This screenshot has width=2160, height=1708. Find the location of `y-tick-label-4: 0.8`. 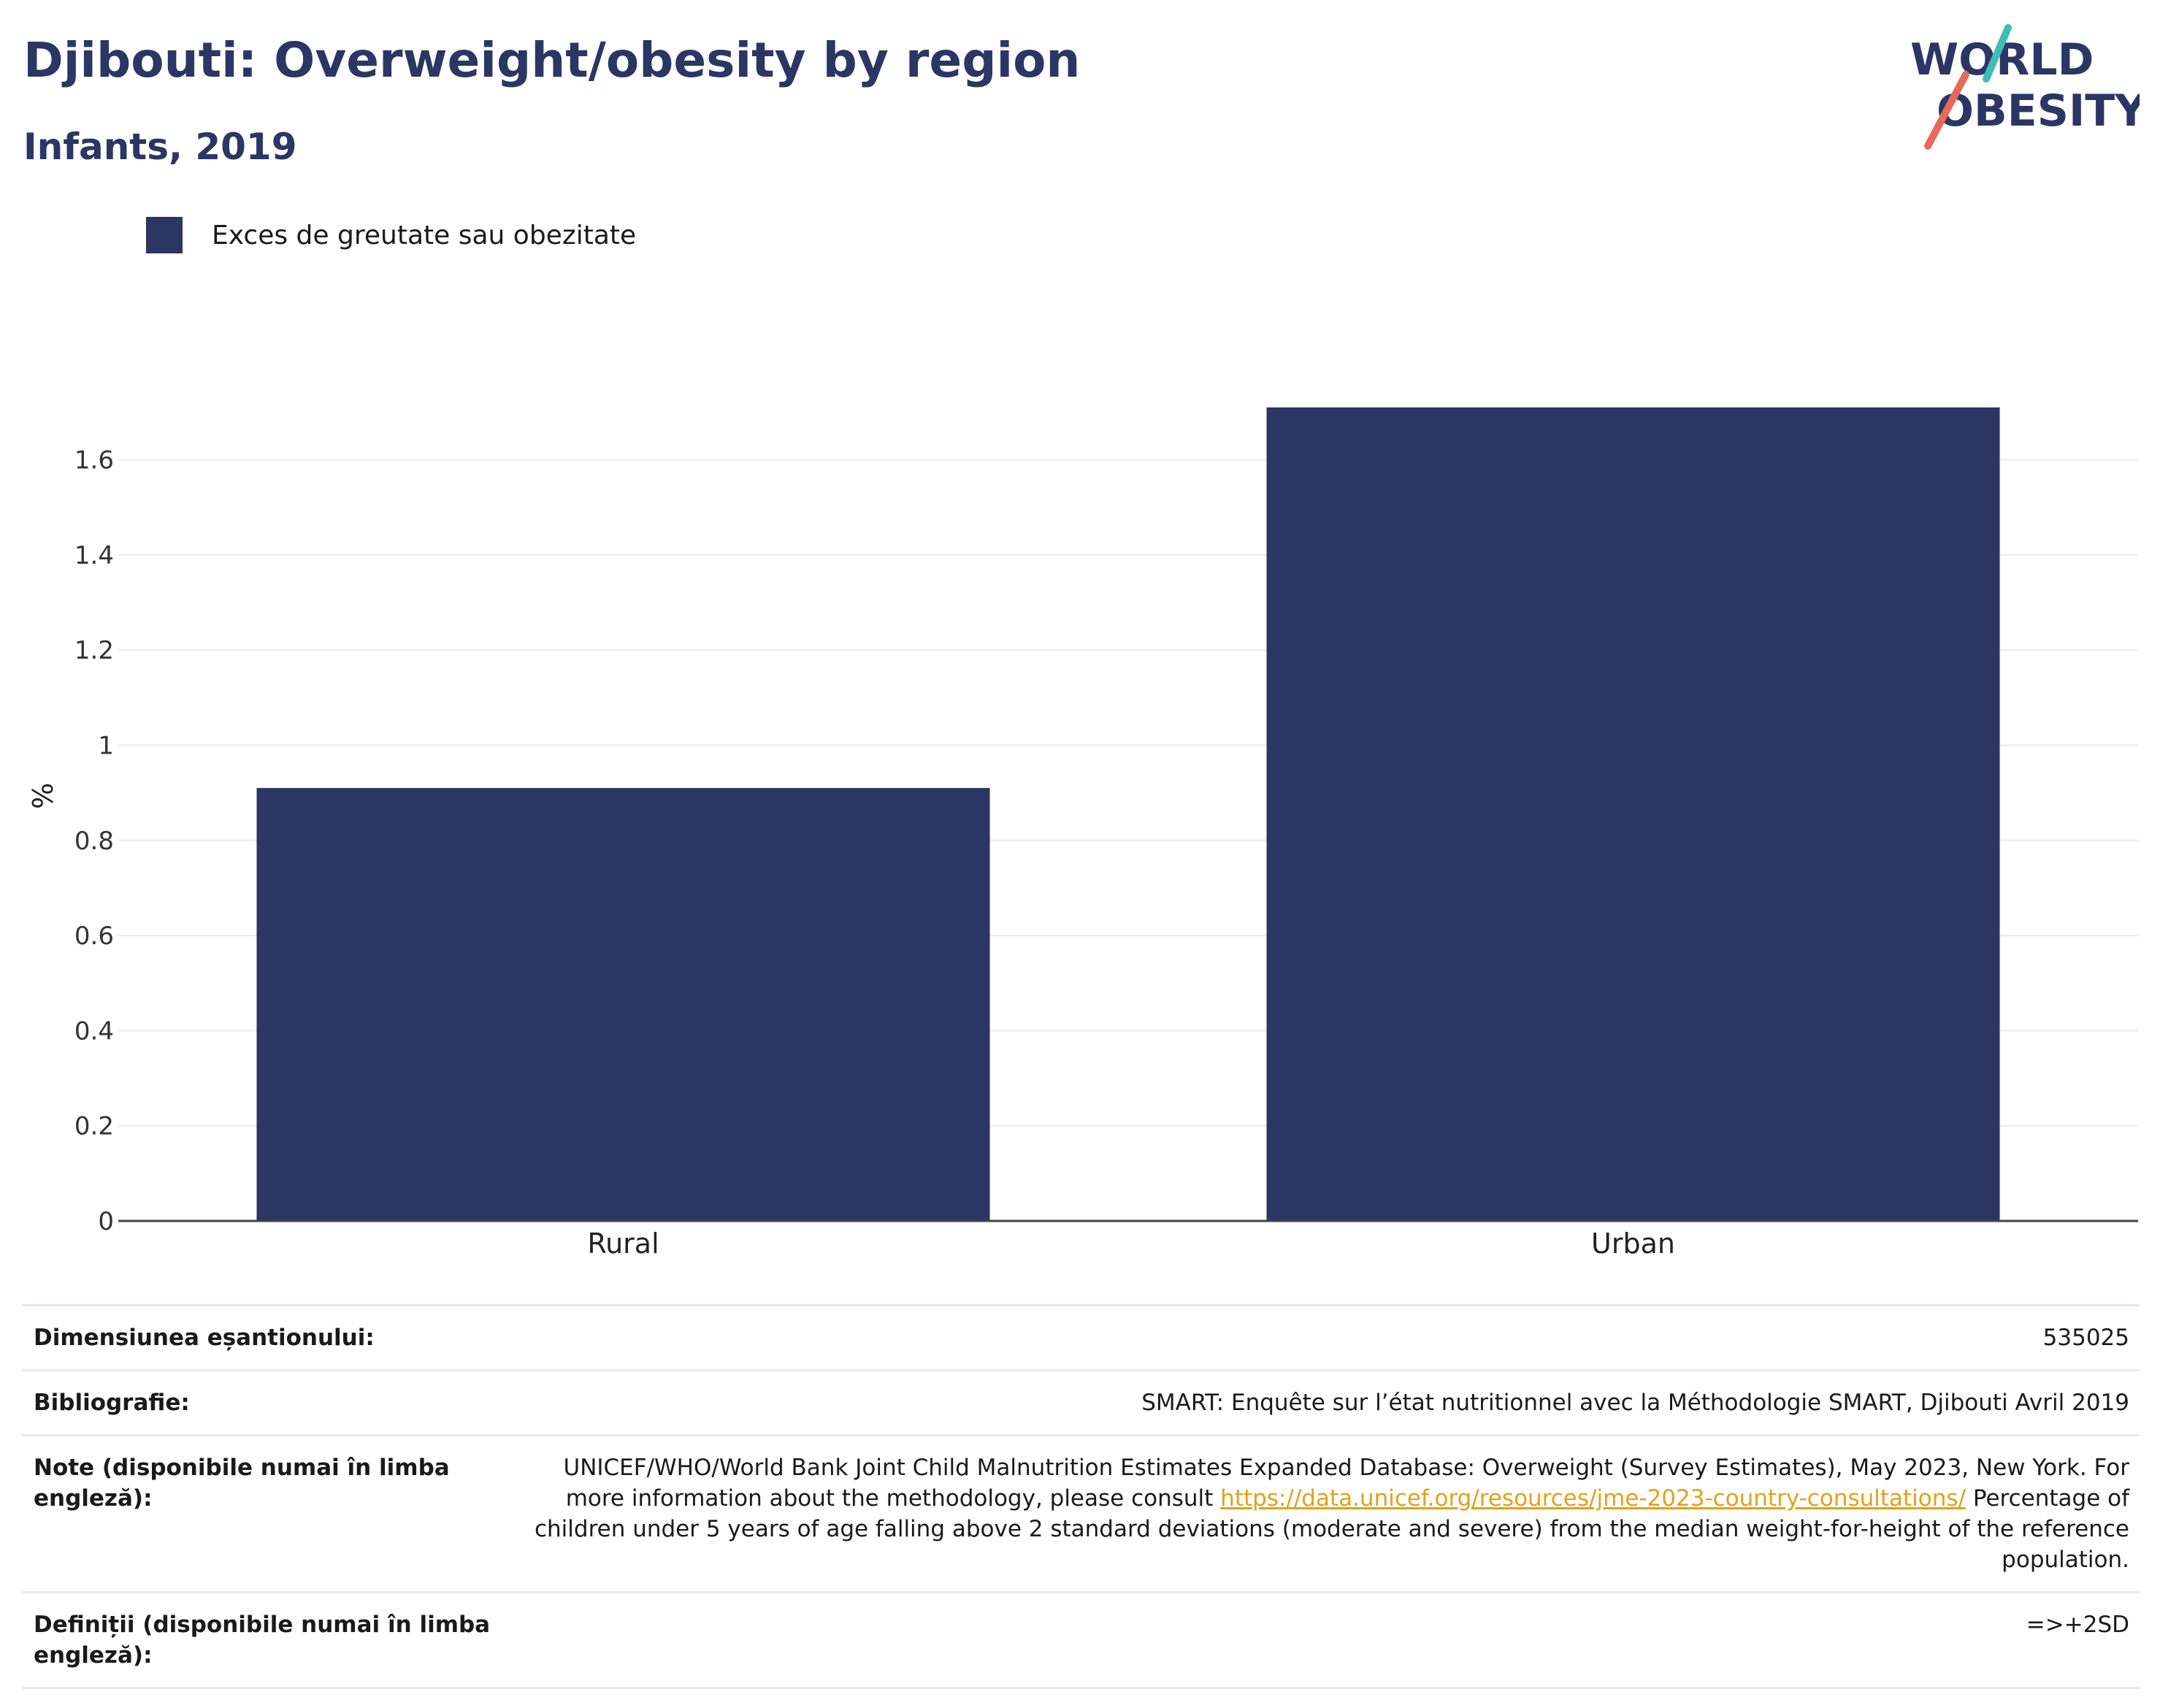

y-tick-label-4: 0.8 is located at coordinates (94, 841).